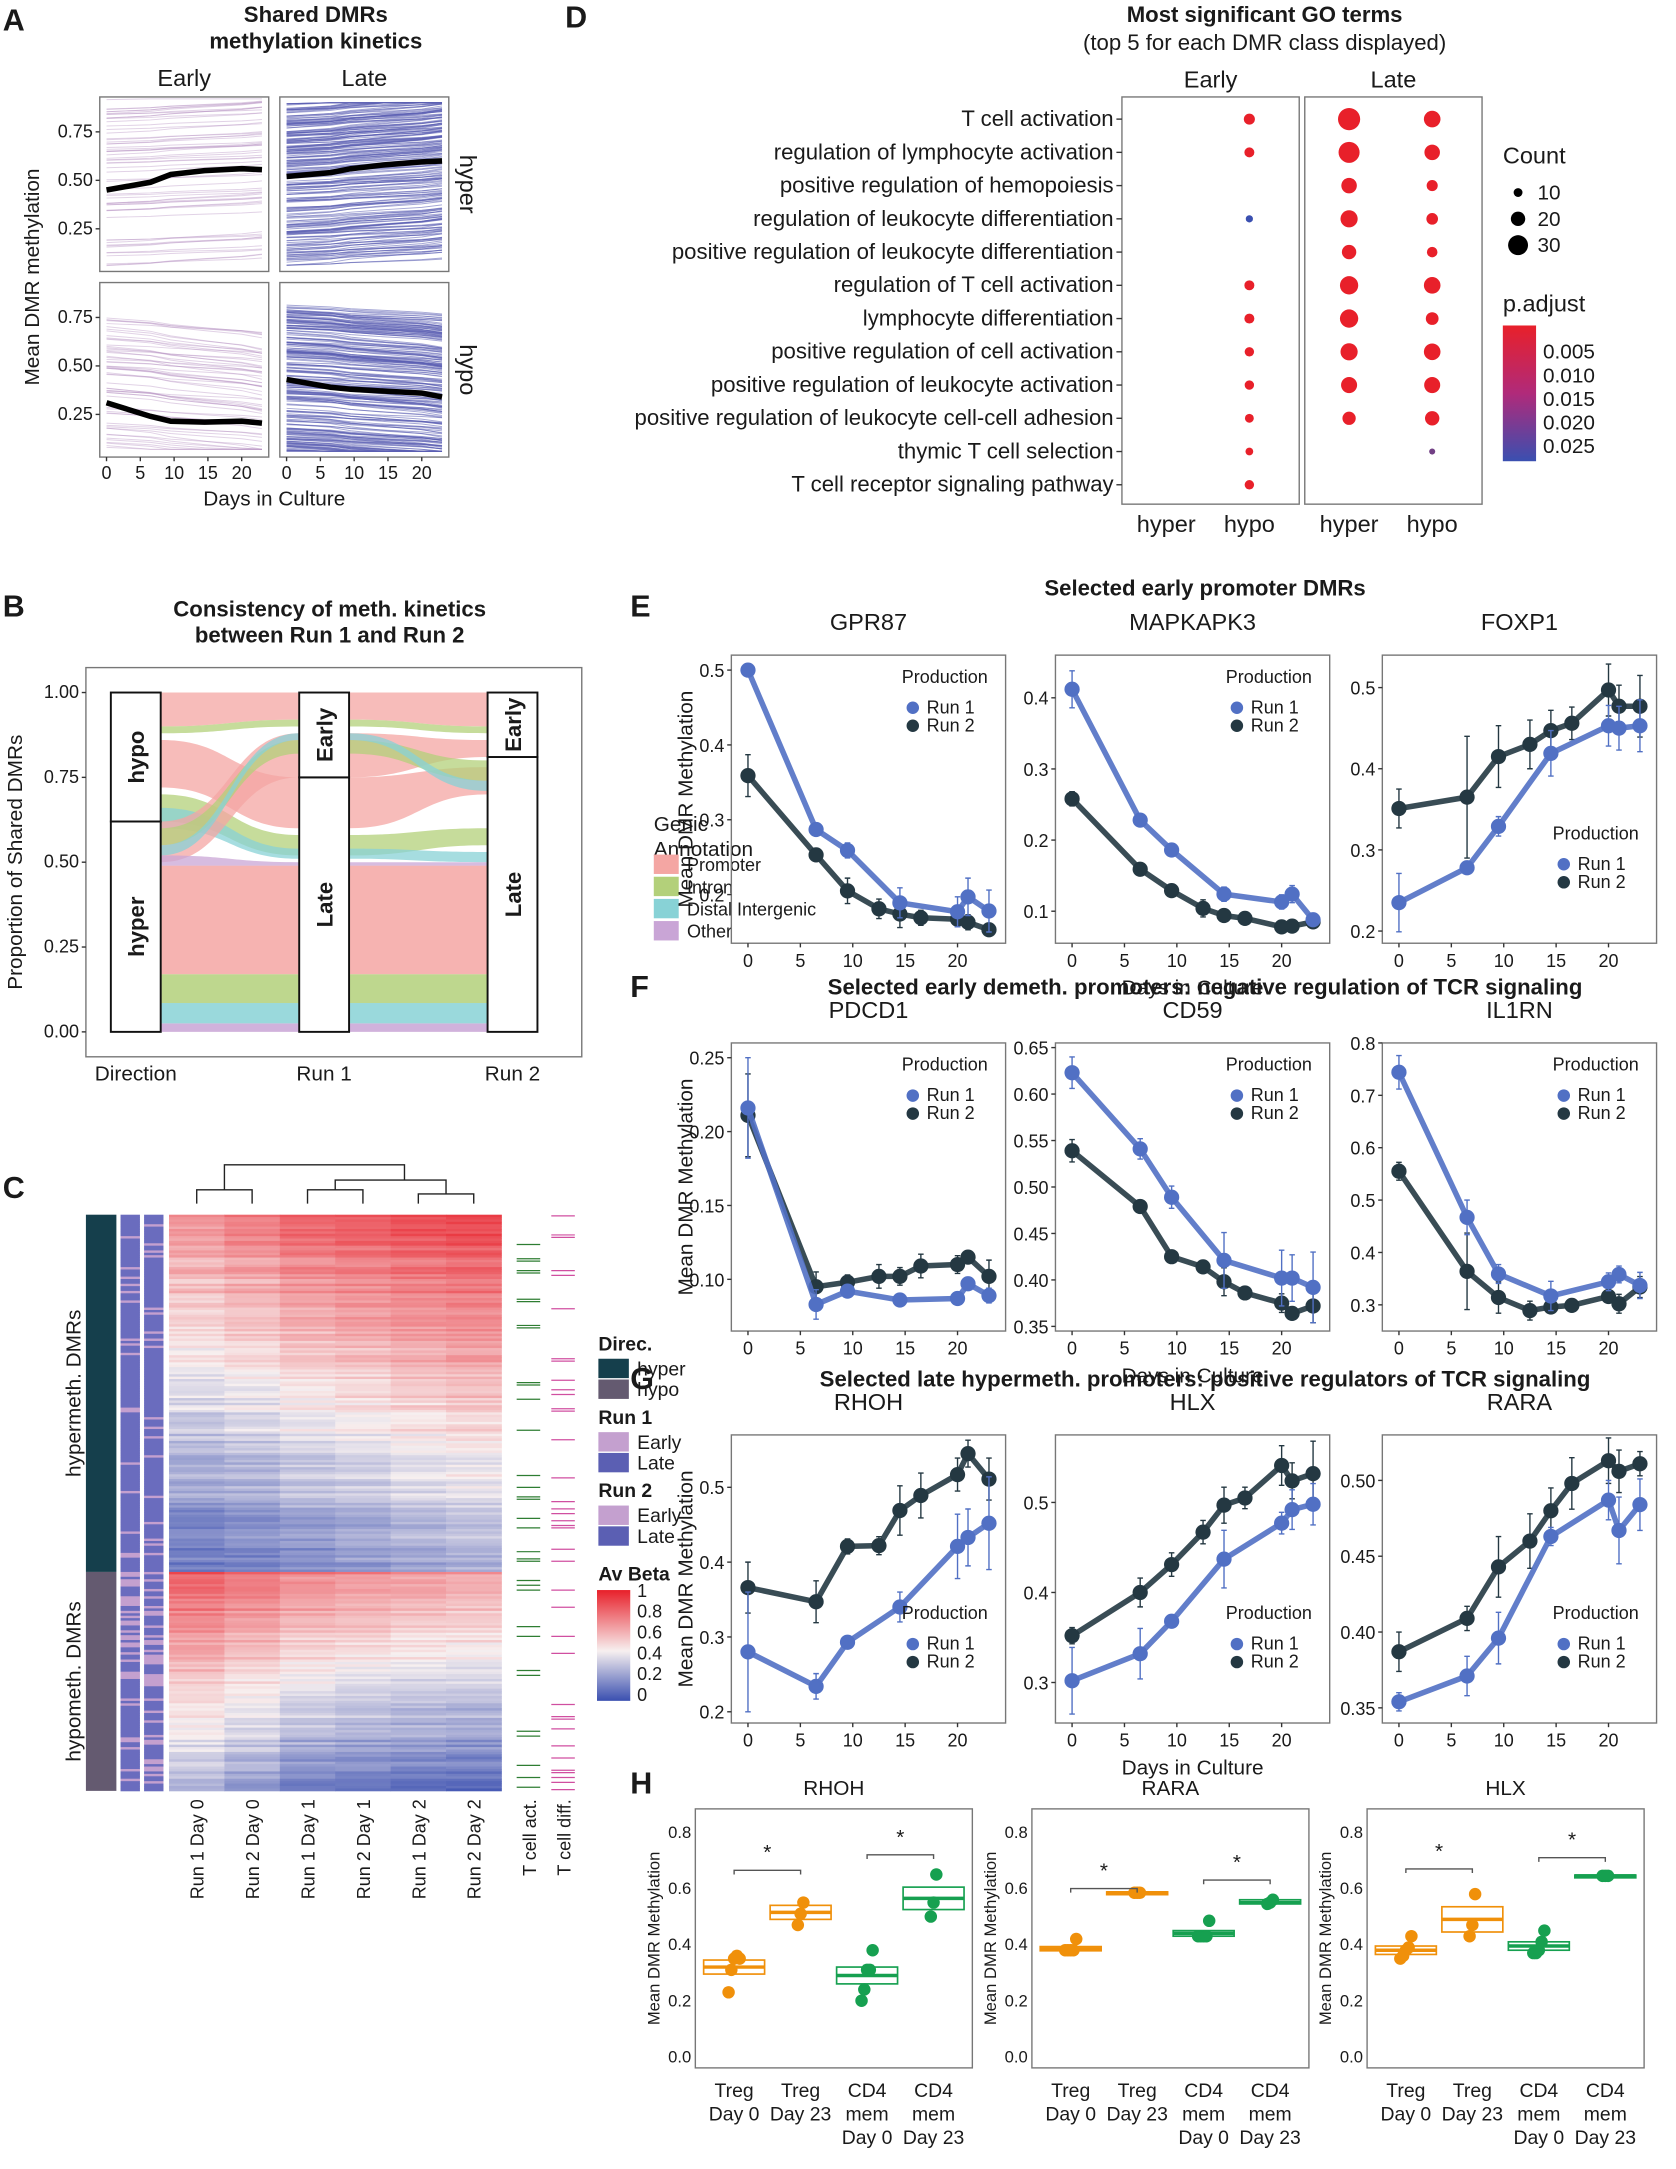  Describe the element at coordinates (868, 799) in the screenshot. I see `plot-frame` at that location.